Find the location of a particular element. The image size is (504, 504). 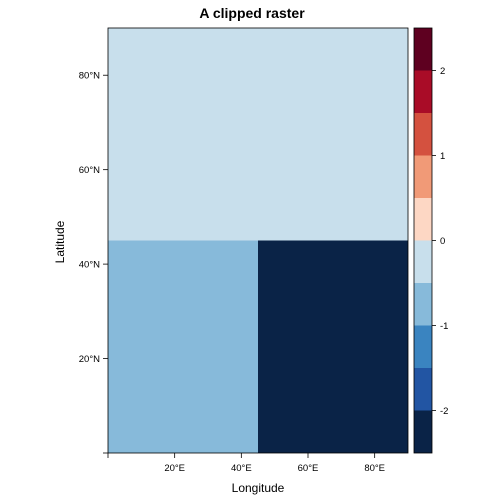

x-tick-label-2: 60°E is located at coordinates (308, 468).